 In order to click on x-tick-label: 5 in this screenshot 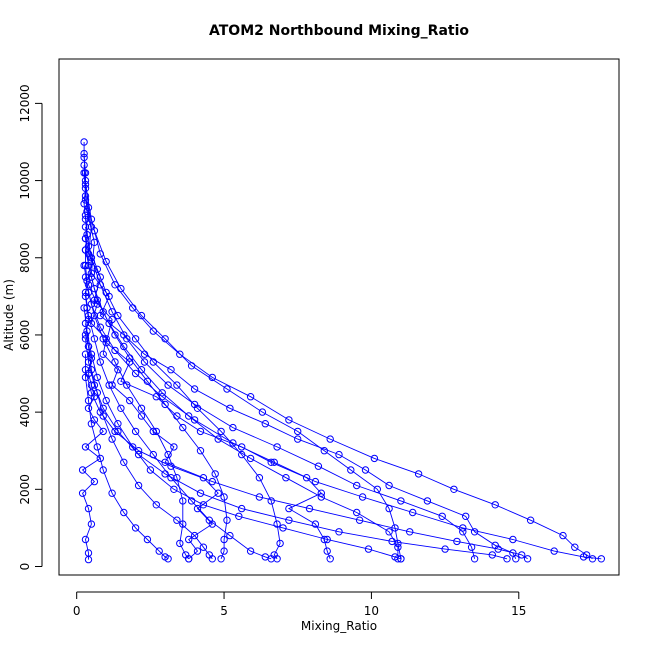, I will do `click(224, 611)`.